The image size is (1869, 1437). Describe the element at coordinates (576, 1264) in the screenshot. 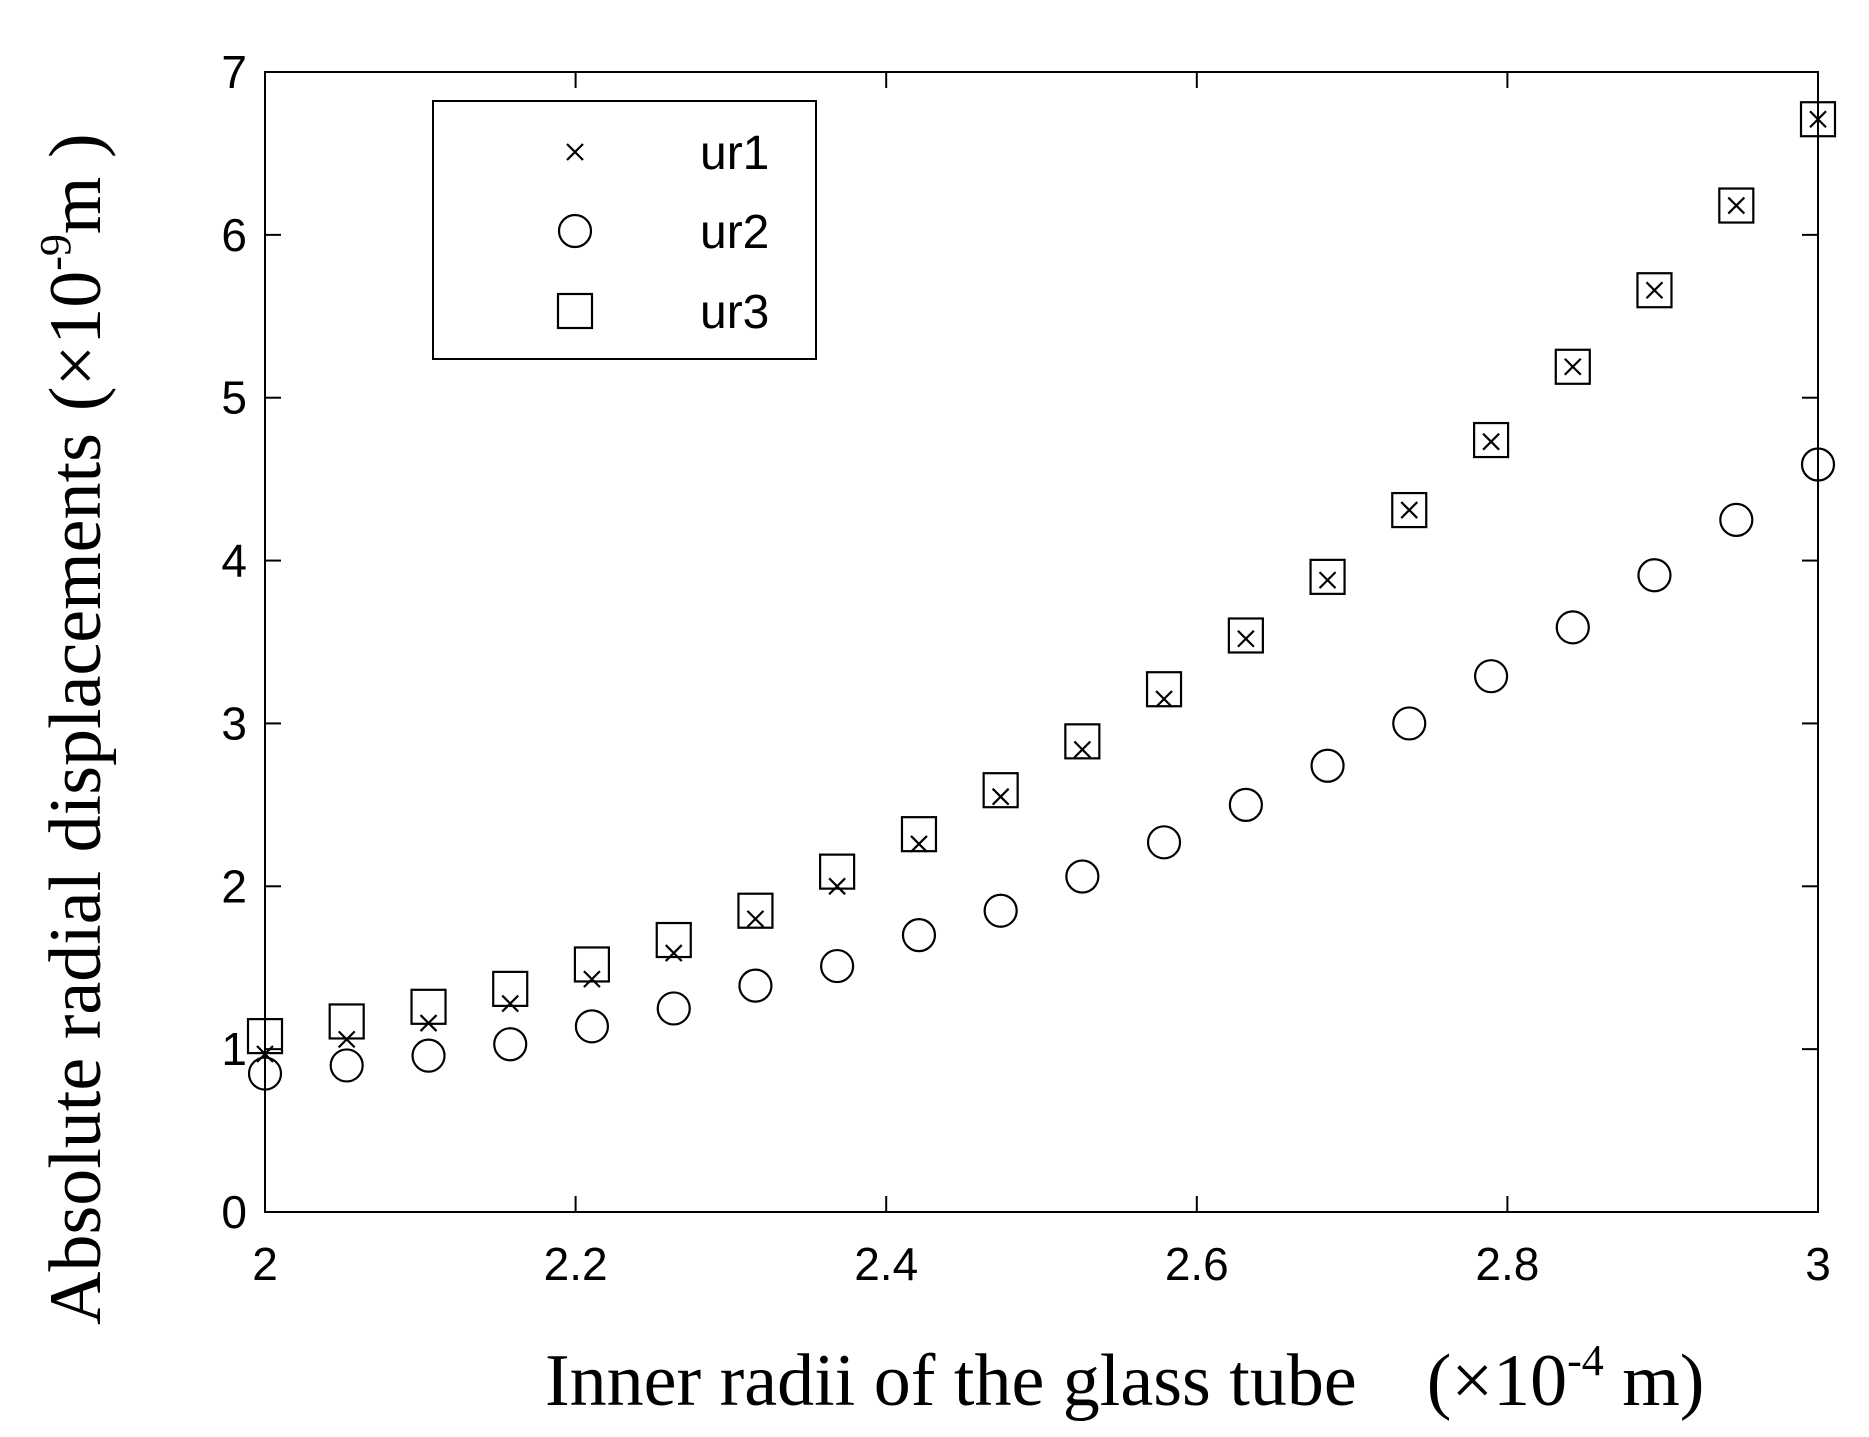

I see `x-tick-label: 2.2` at that location.